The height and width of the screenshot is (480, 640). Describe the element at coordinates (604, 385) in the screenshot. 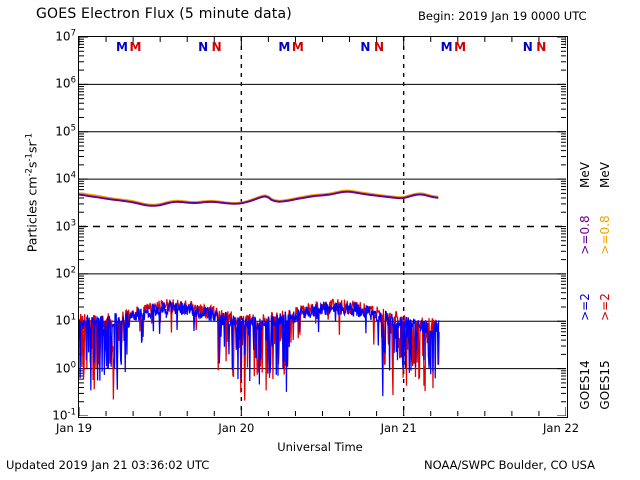

I see `legend-satellite-goes15: GOES15` at that location.